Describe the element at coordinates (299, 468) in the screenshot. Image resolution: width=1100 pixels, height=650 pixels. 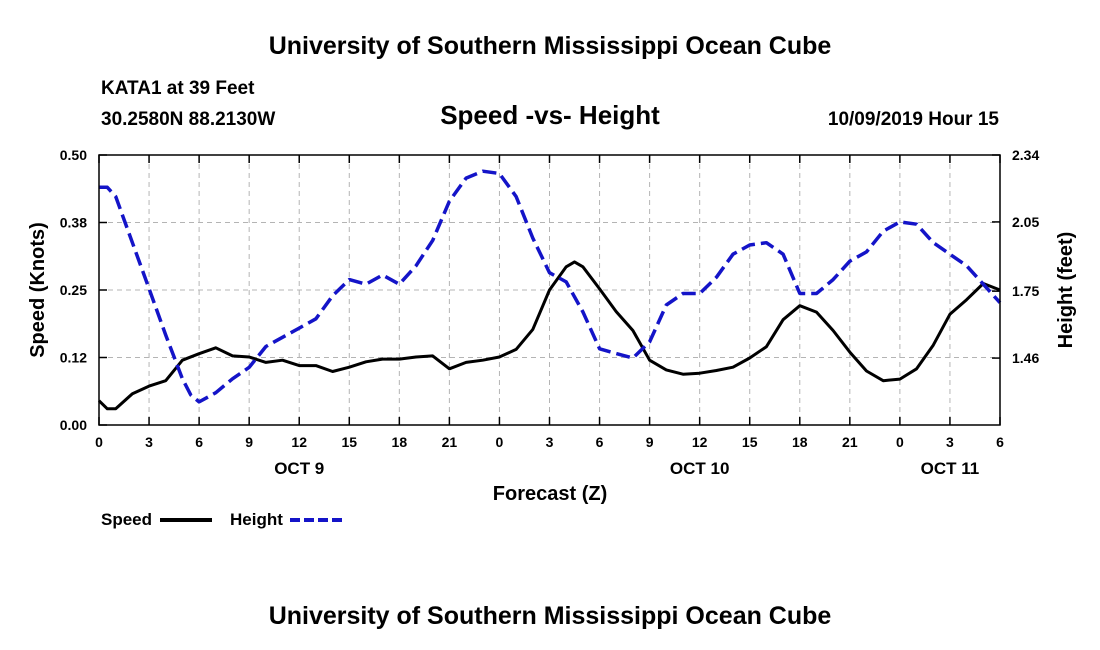
I see `day-label: OCT 9` at that location.